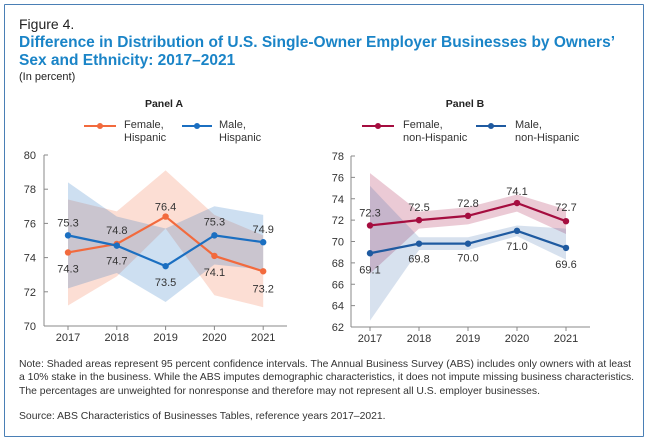 The width and height of the screenshot is (650, 443). I want to click on panel-a-data-label: 76.4, so click(165, 208).